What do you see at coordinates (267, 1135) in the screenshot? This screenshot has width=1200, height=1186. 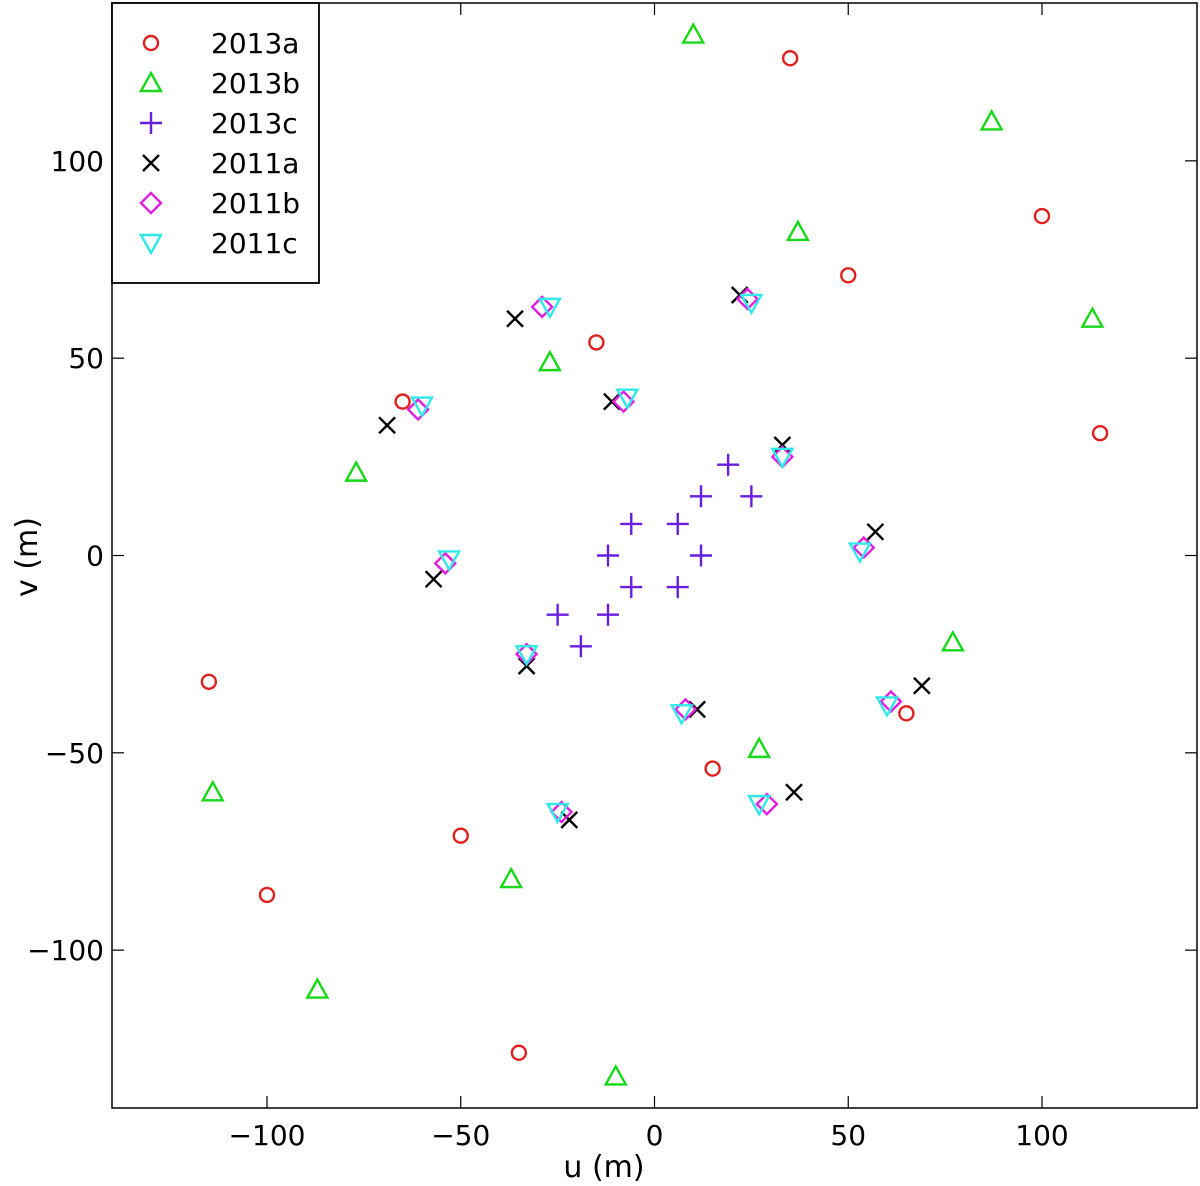 I see `x-tick-label: −100` at bounding box center [267, 1135].